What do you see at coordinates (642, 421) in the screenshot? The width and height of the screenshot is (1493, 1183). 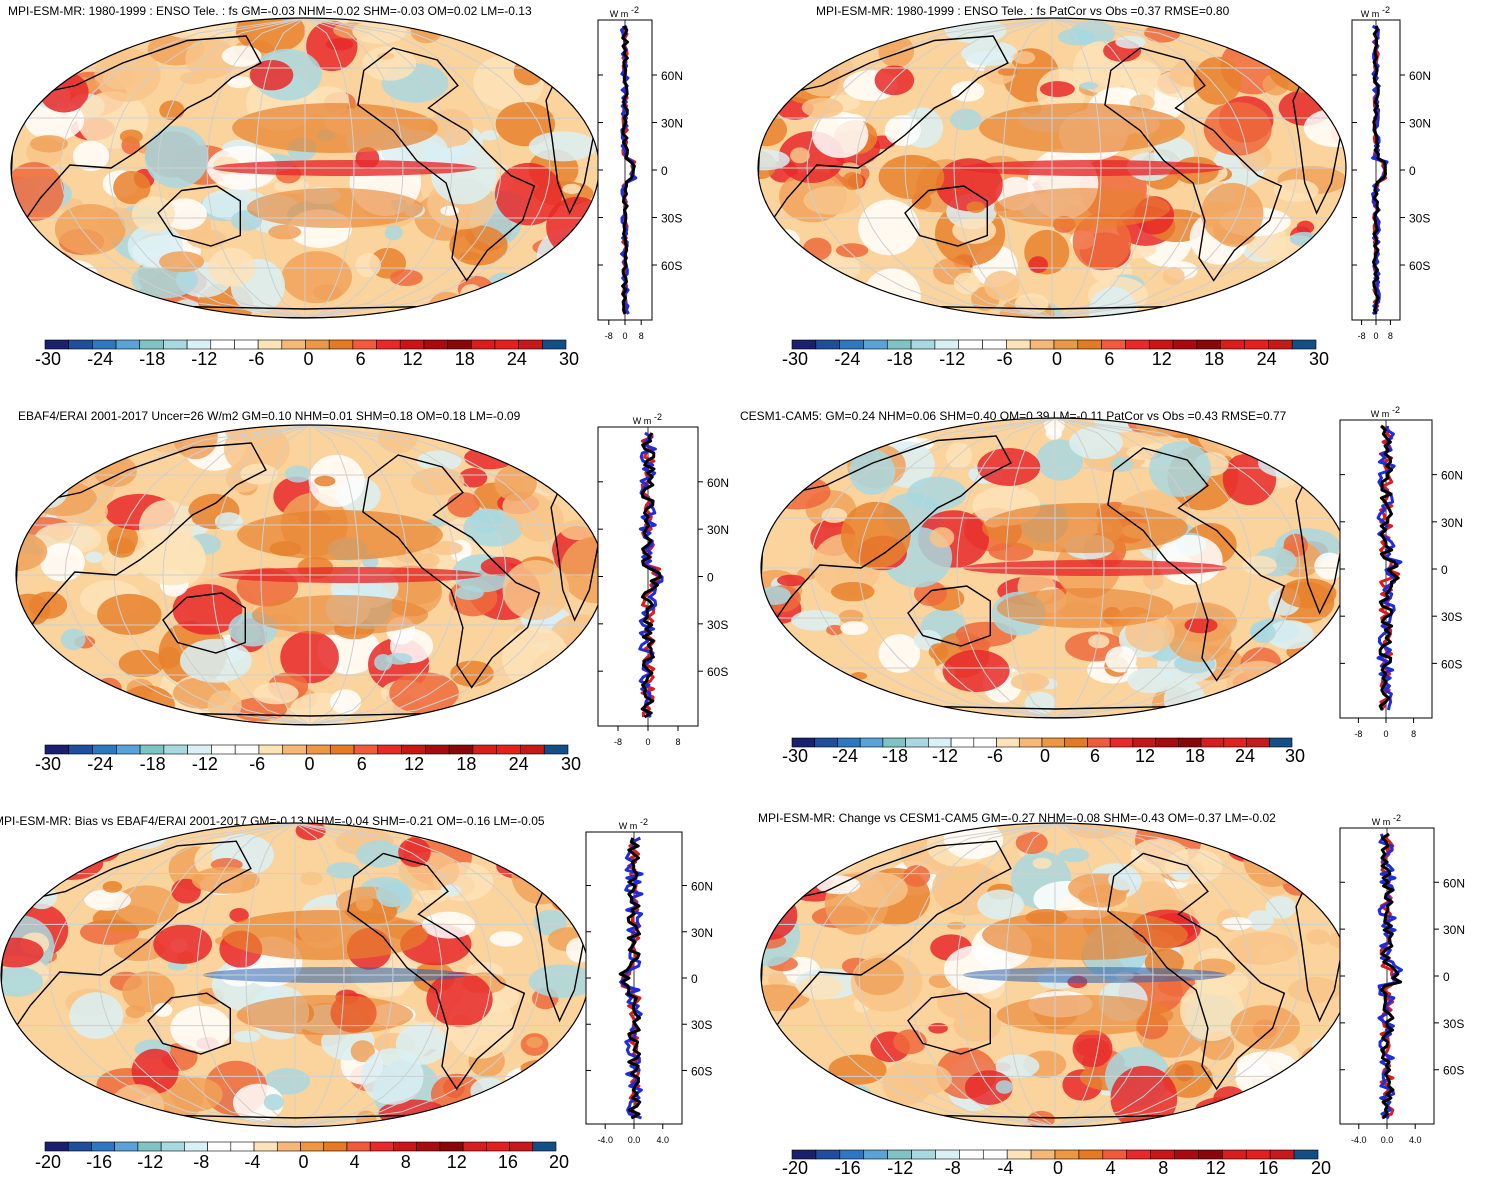 I see `profile-units: W m` at bounding box center [642, 421].